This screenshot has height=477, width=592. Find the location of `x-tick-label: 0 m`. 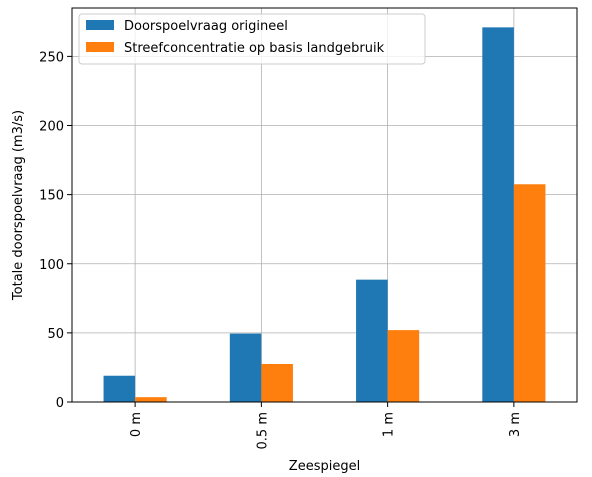

x-tick-label: 0 m is located at coordinates (136, 424).